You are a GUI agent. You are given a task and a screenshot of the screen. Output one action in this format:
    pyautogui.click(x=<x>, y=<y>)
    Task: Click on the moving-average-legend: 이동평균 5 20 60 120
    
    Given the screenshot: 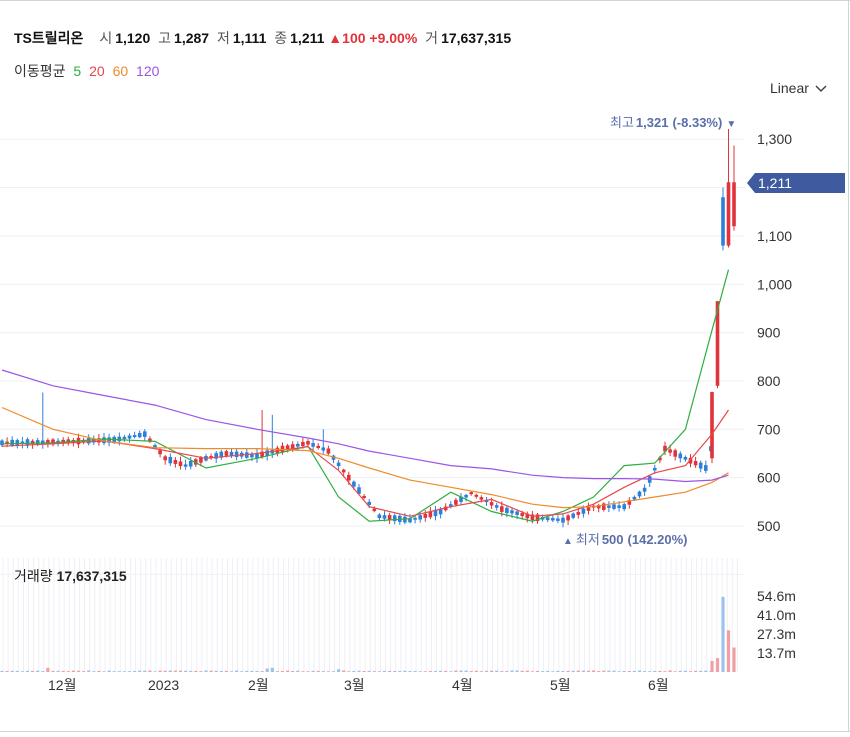 What is the action you would take?
    pyautogui.click(x=88, y=71)
    